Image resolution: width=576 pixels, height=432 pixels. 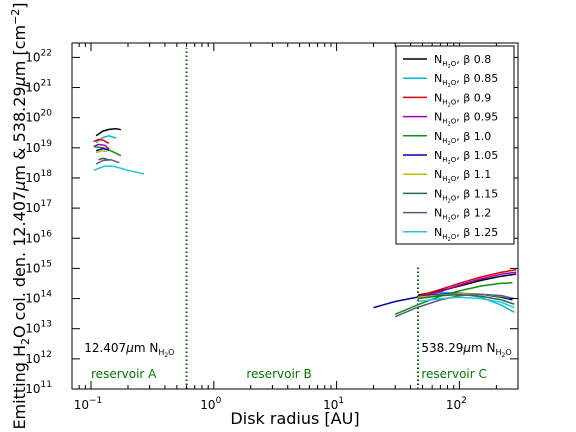 What do you see at coordinates (462, 99) in the screenshot?
I see `legend-label: NH2O, β 0.9` at bounding box center [462, 99].